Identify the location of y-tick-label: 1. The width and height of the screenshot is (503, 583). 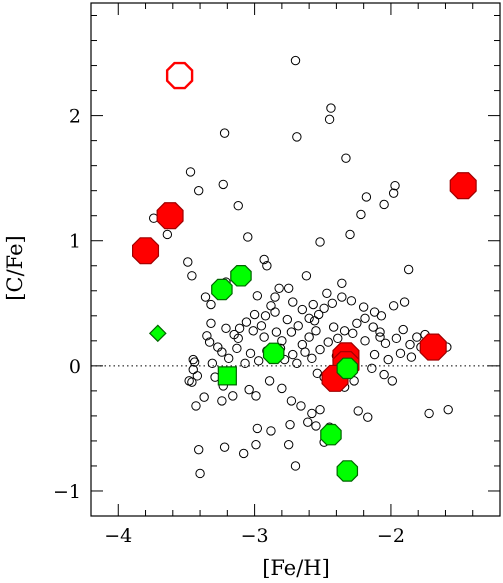
(75, 242).